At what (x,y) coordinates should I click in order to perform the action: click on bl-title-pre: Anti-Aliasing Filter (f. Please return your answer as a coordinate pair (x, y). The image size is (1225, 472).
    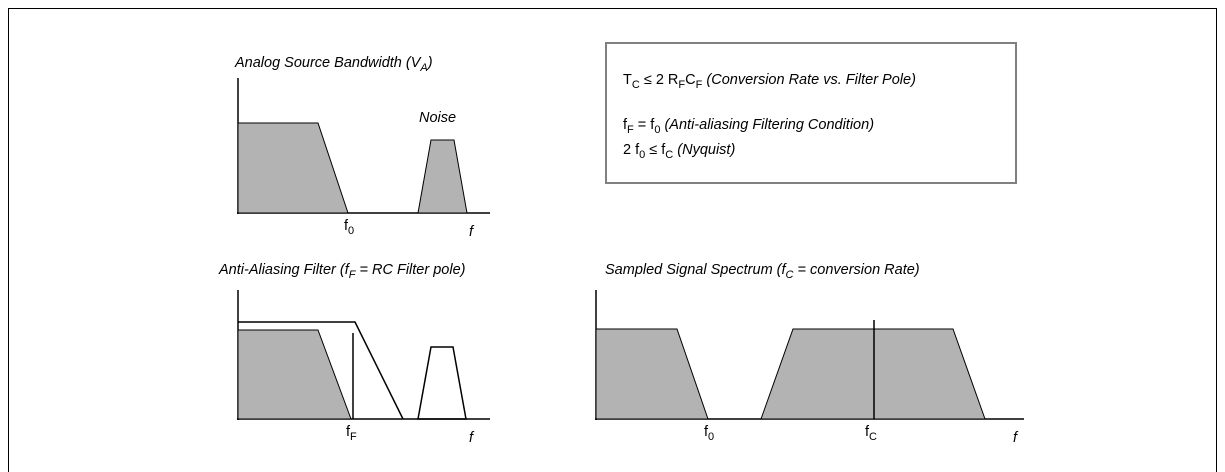
    Looking at the image, I should click on (284, 270).